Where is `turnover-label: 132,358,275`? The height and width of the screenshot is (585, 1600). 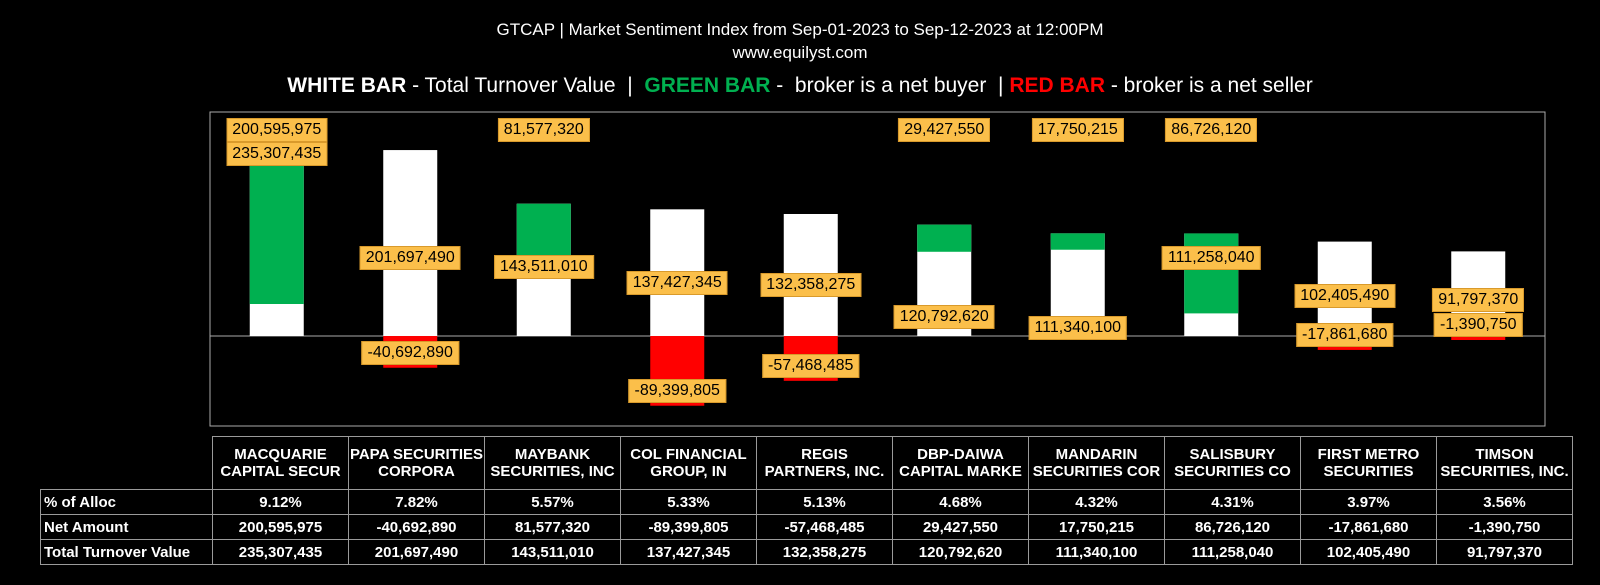
turnover-label: 132,358,275 is located at coordinates (811, 284).